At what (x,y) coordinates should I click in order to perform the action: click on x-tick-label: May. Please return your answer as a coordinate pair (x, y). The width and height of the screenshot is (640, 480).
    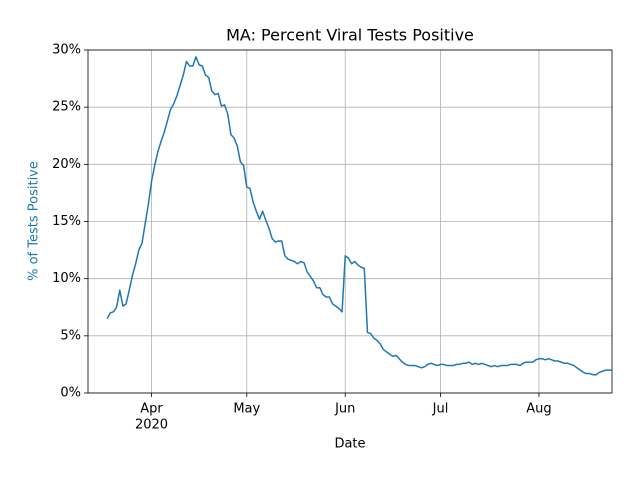
    Looking at the image, I should click on (246, 409).